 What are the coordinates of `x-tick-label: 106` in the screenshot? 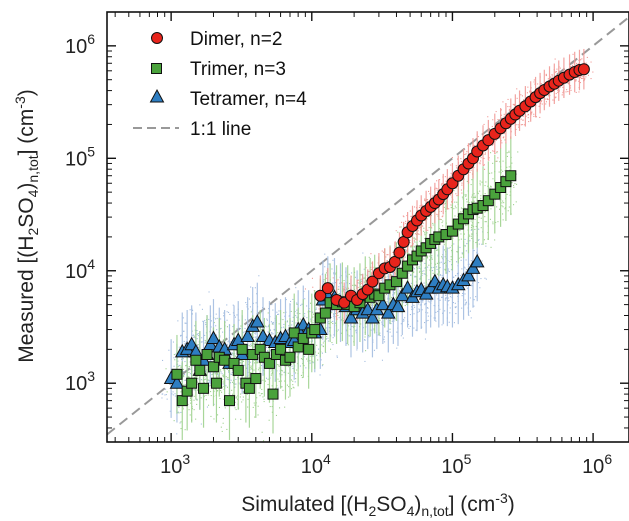 It's located at (597, 464).